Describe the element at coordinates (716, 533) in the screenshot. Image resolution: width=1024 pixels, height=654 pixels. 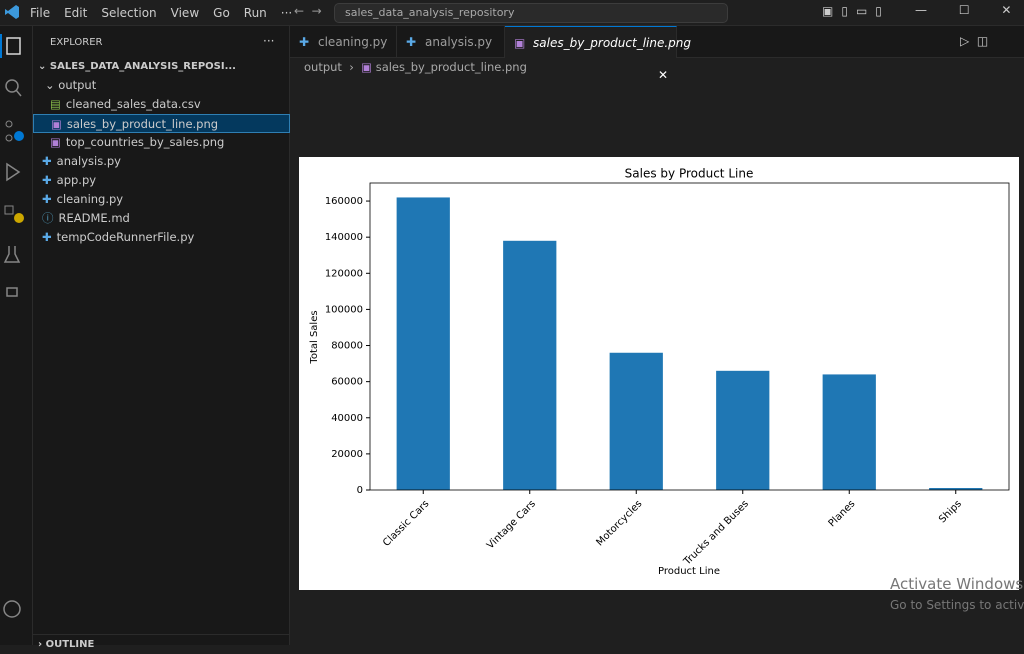
I see `x-tick-label: Trucks and Buses` at that location.